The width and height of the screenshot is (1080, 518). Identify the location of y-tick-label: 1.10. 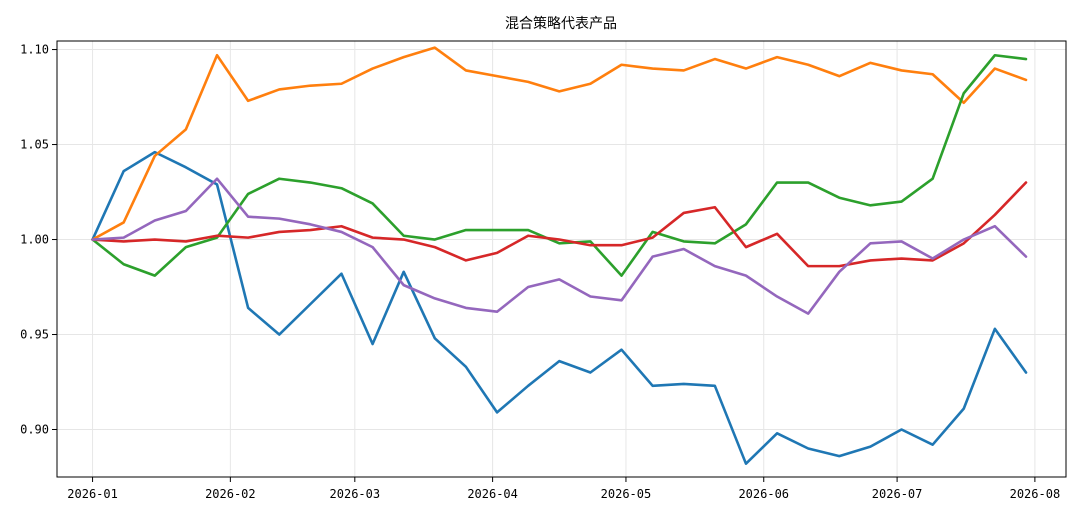
(34, 50).